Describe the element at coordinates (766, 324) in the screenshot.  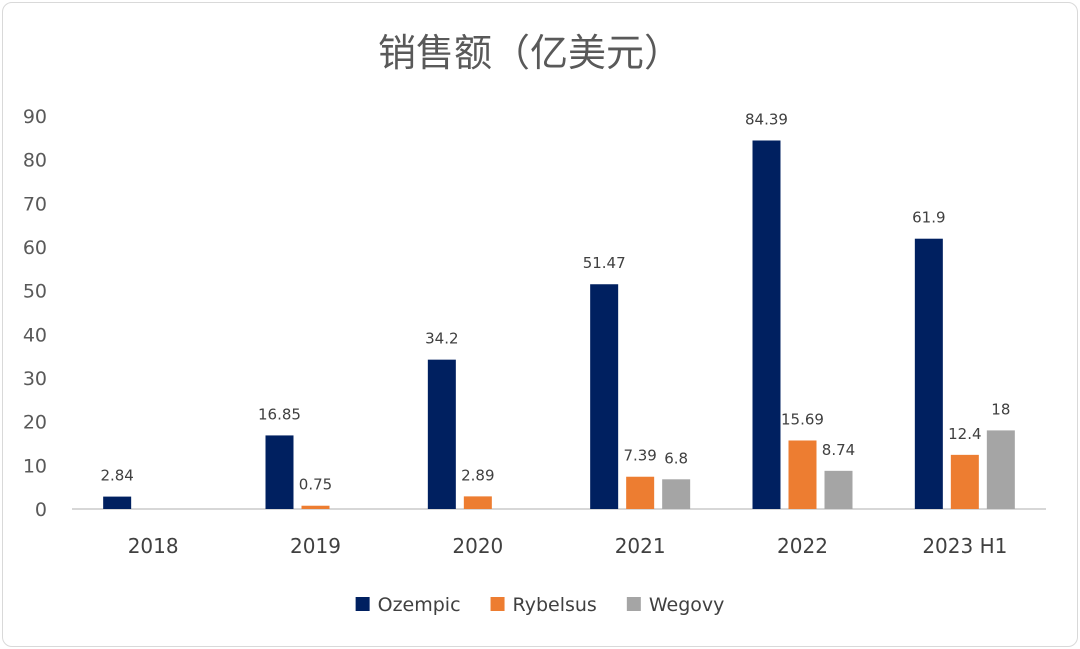
I see `bar-ozempic-2022` at that location.